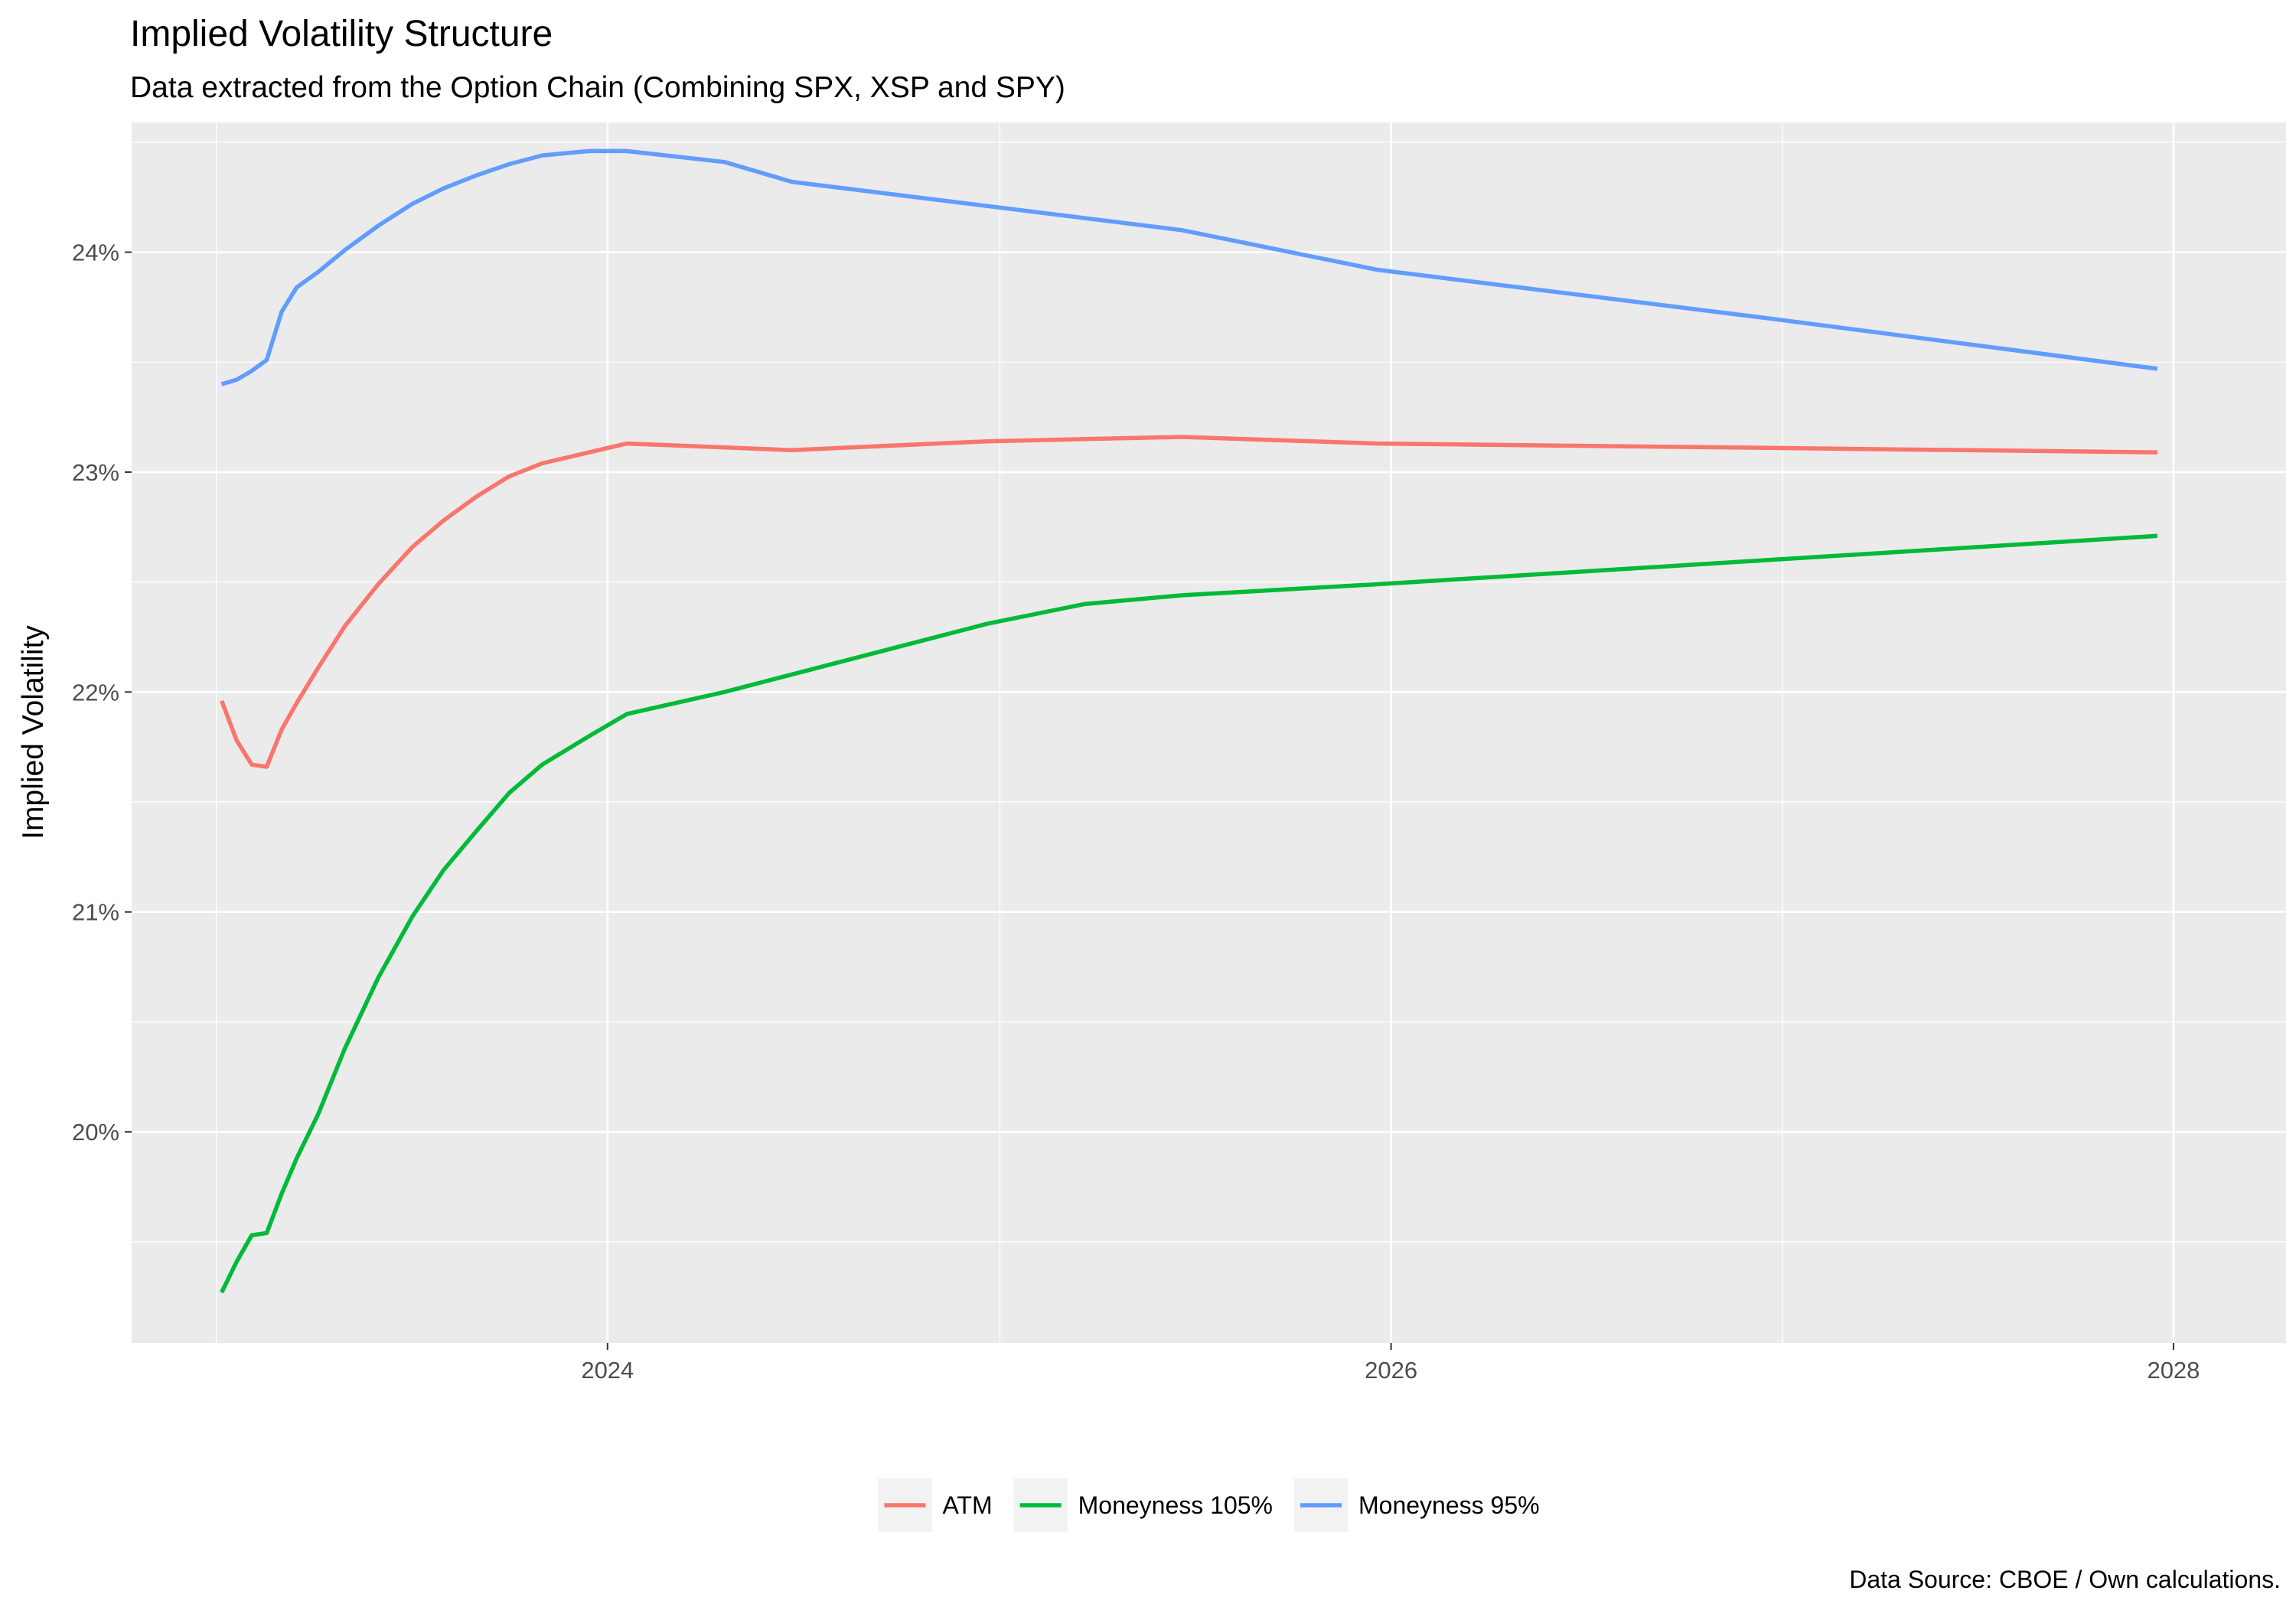 This screenshot has height=1607, width=2296. I want to click on y-tick-label: 22%, so click(95, 692).